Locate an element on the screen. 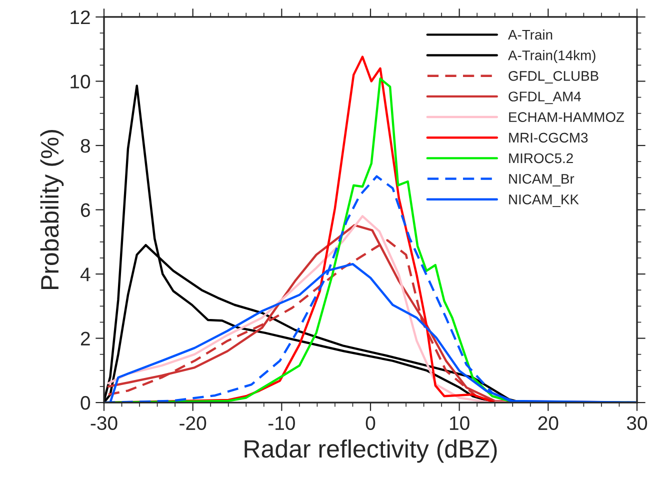 The height and width of the screenshot is (485, 650). legend-label: NICAM_Br is located at coordinates (541, 180).